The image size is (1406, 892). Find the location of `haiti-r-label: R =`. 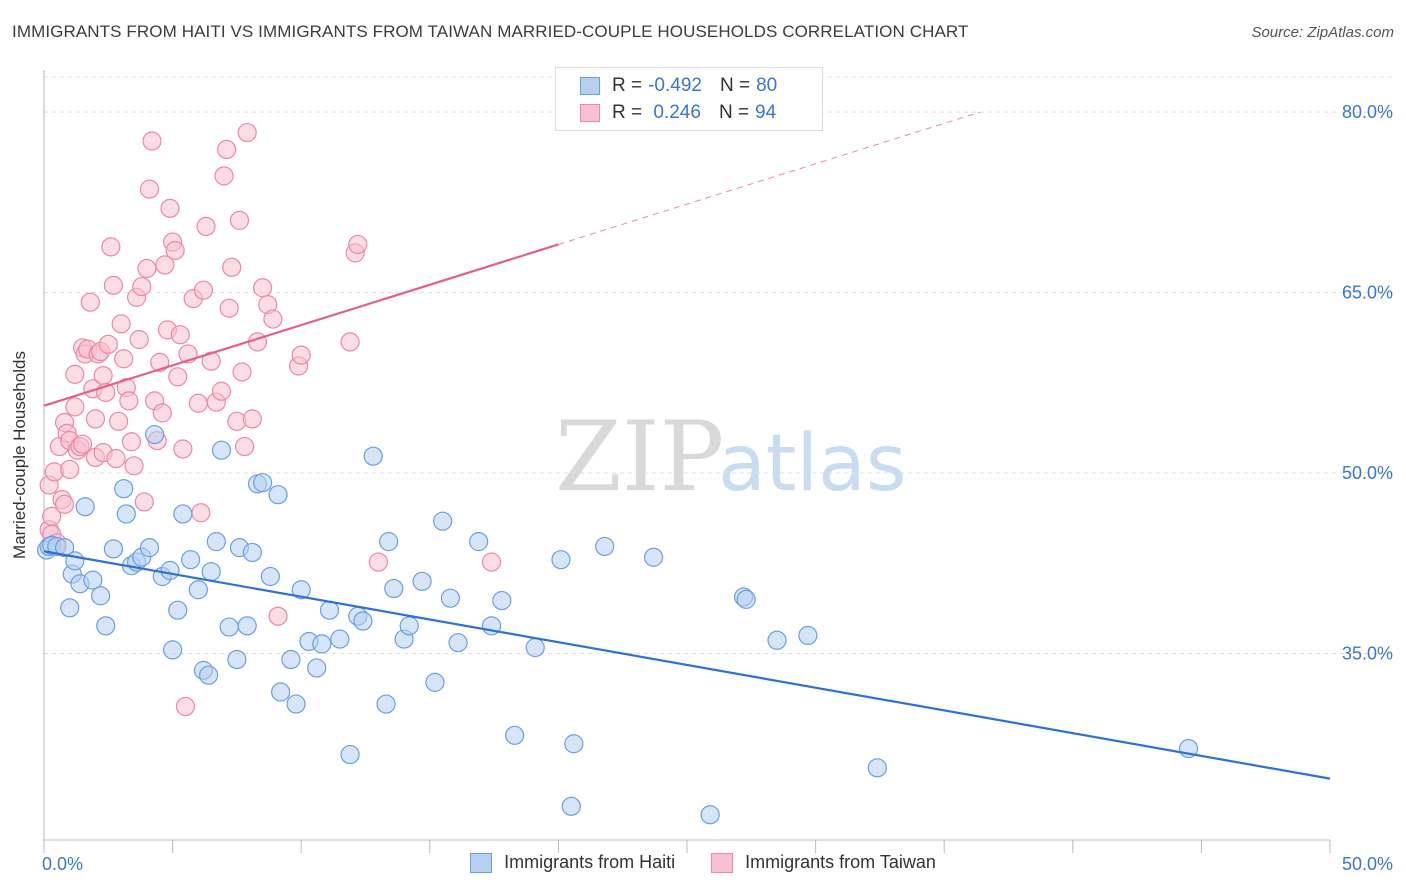

haiti-r-label: R = is located at coordinates (627, 85).